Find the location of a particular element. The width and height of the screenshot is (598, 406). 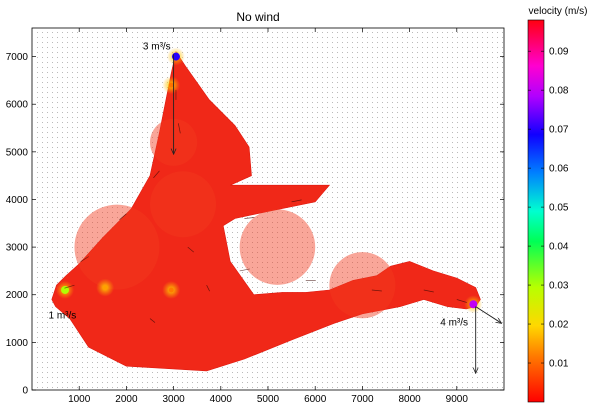

y-tick-label: 5000 is located at coordinates (17, 152).